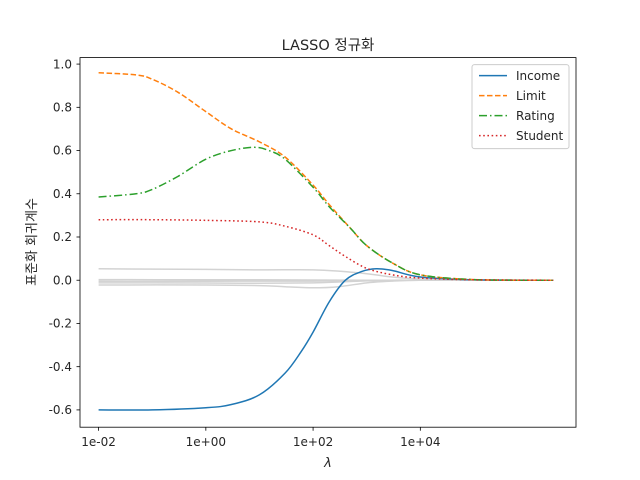  I want to click on x-tick-label: 1e+04, so click(420, 442).